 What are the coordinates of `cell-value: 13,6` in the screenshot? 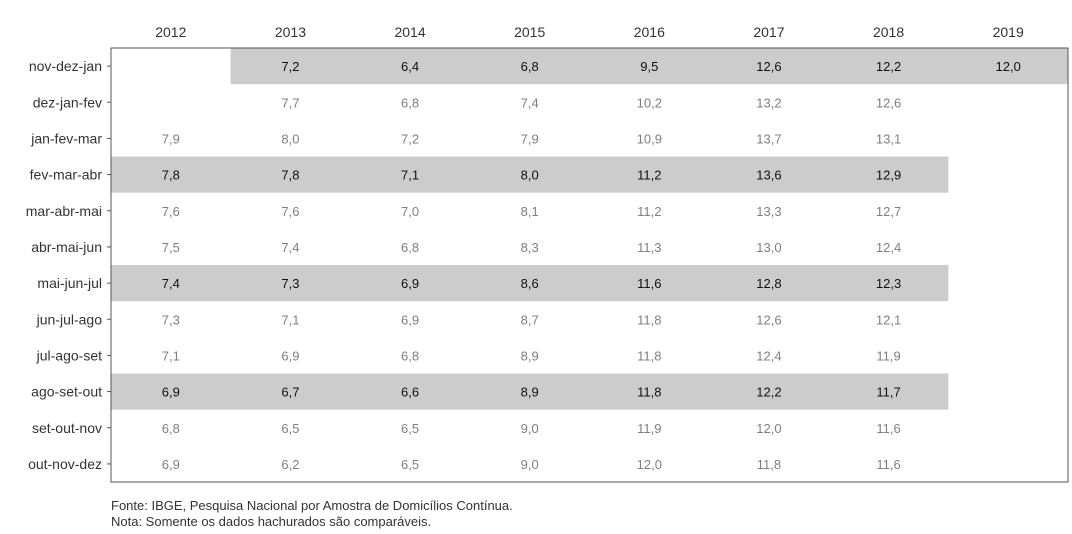 It's located at (768, 175).